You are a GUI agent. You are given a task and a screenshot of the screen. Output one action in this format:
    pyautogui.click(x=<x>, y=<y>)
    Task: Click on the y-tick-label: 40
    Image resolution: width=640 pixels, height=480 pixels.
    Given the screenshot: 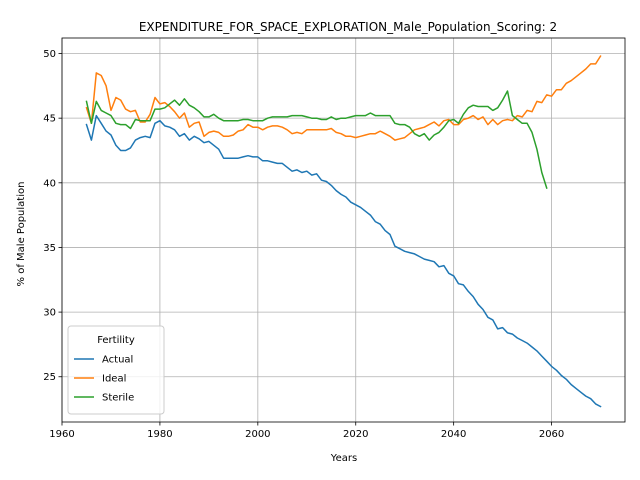 What is the action you would take?
    pyautogui.click(x=49, y=183)
    